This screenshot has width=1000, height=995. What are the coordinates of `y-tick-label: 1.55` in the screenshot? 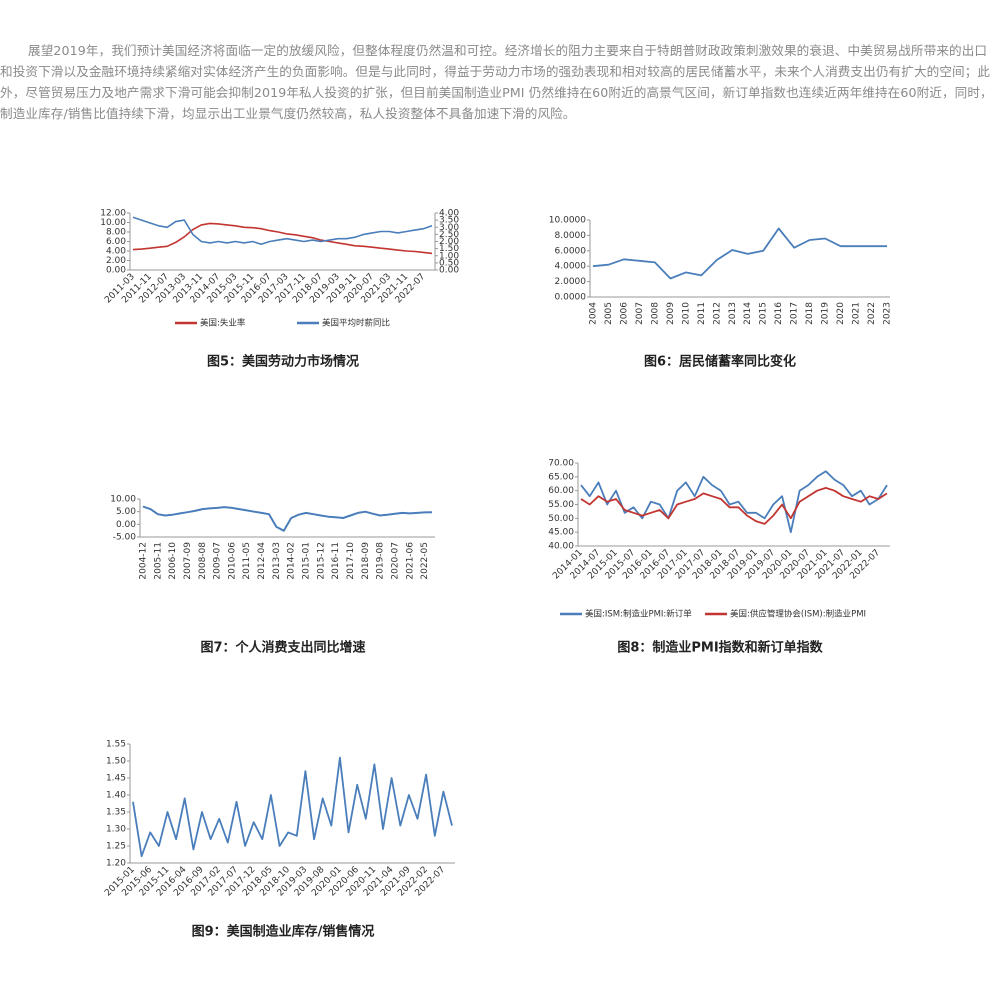 It's located at (116, 745).